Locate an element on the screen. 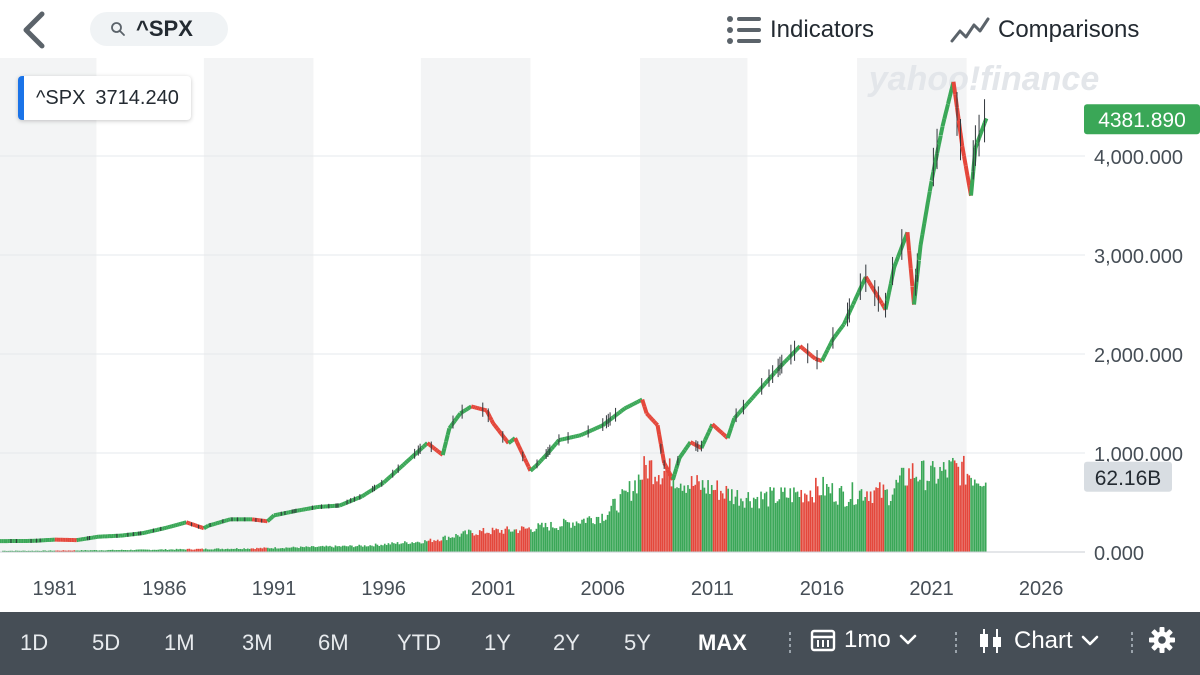 The width and height of the screenshot is (1200, 675). range-button-6m: 6M is located at coordinates (333, 642).